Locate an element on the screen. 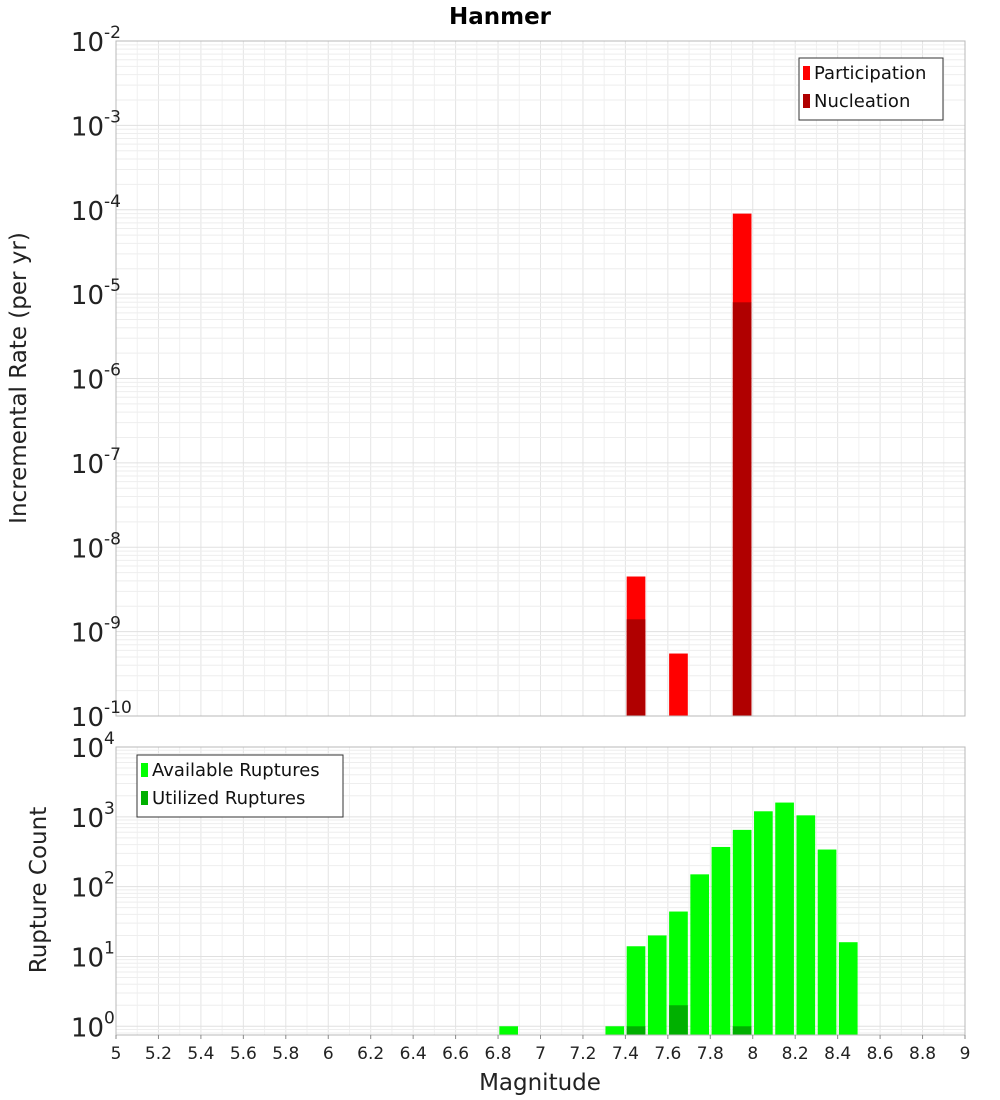  y-tick-label: 10 -3 is located at coordinates (96, 124).